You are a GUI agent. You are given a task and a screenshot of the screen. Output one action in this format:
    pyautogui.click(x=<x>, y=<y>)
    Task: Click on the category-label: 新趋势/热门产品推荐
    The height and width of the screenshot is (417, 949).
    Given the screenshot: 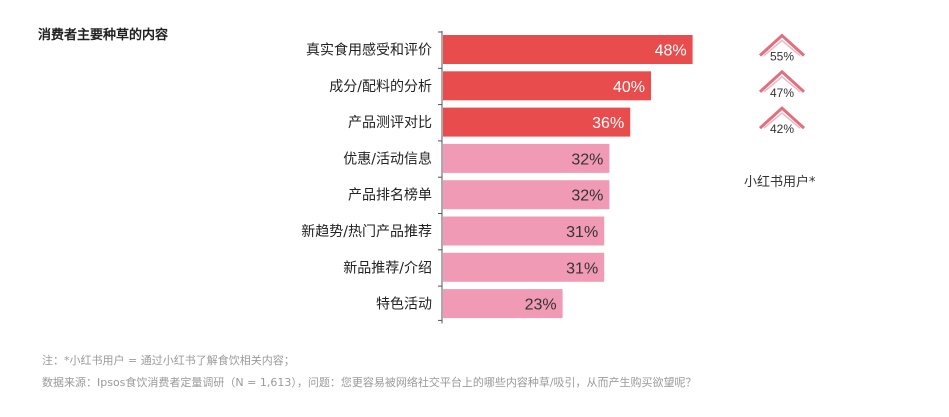 What is the action you would take?
    pyautogui.click(x=366, y=232)
    